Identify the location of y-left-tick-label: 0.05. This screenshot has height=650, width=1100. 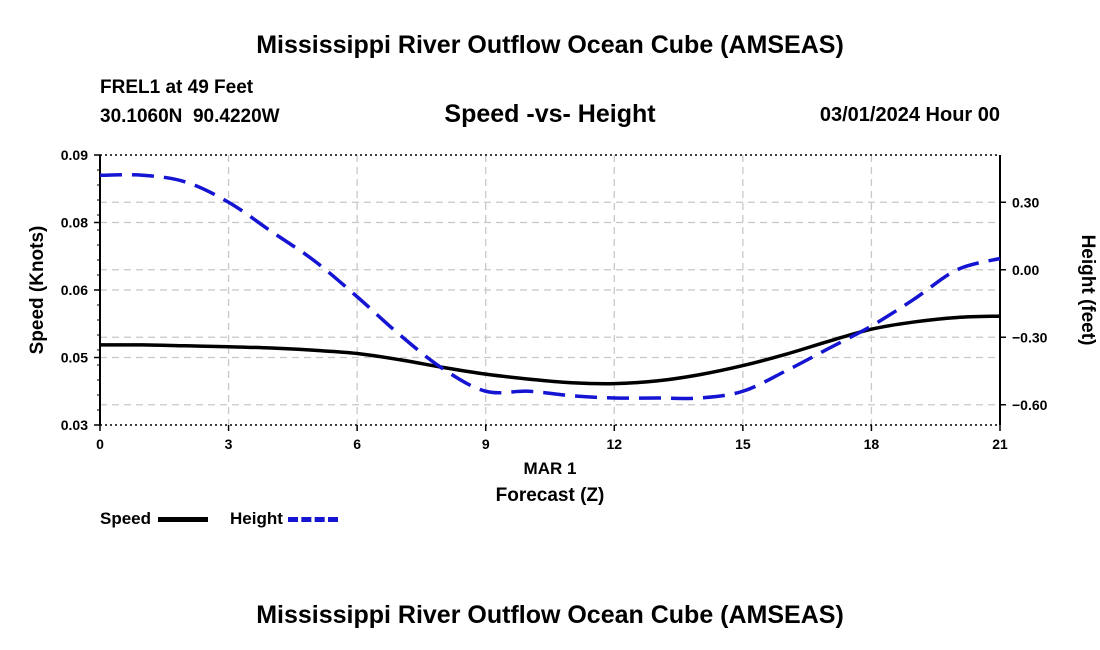
(74, 358).